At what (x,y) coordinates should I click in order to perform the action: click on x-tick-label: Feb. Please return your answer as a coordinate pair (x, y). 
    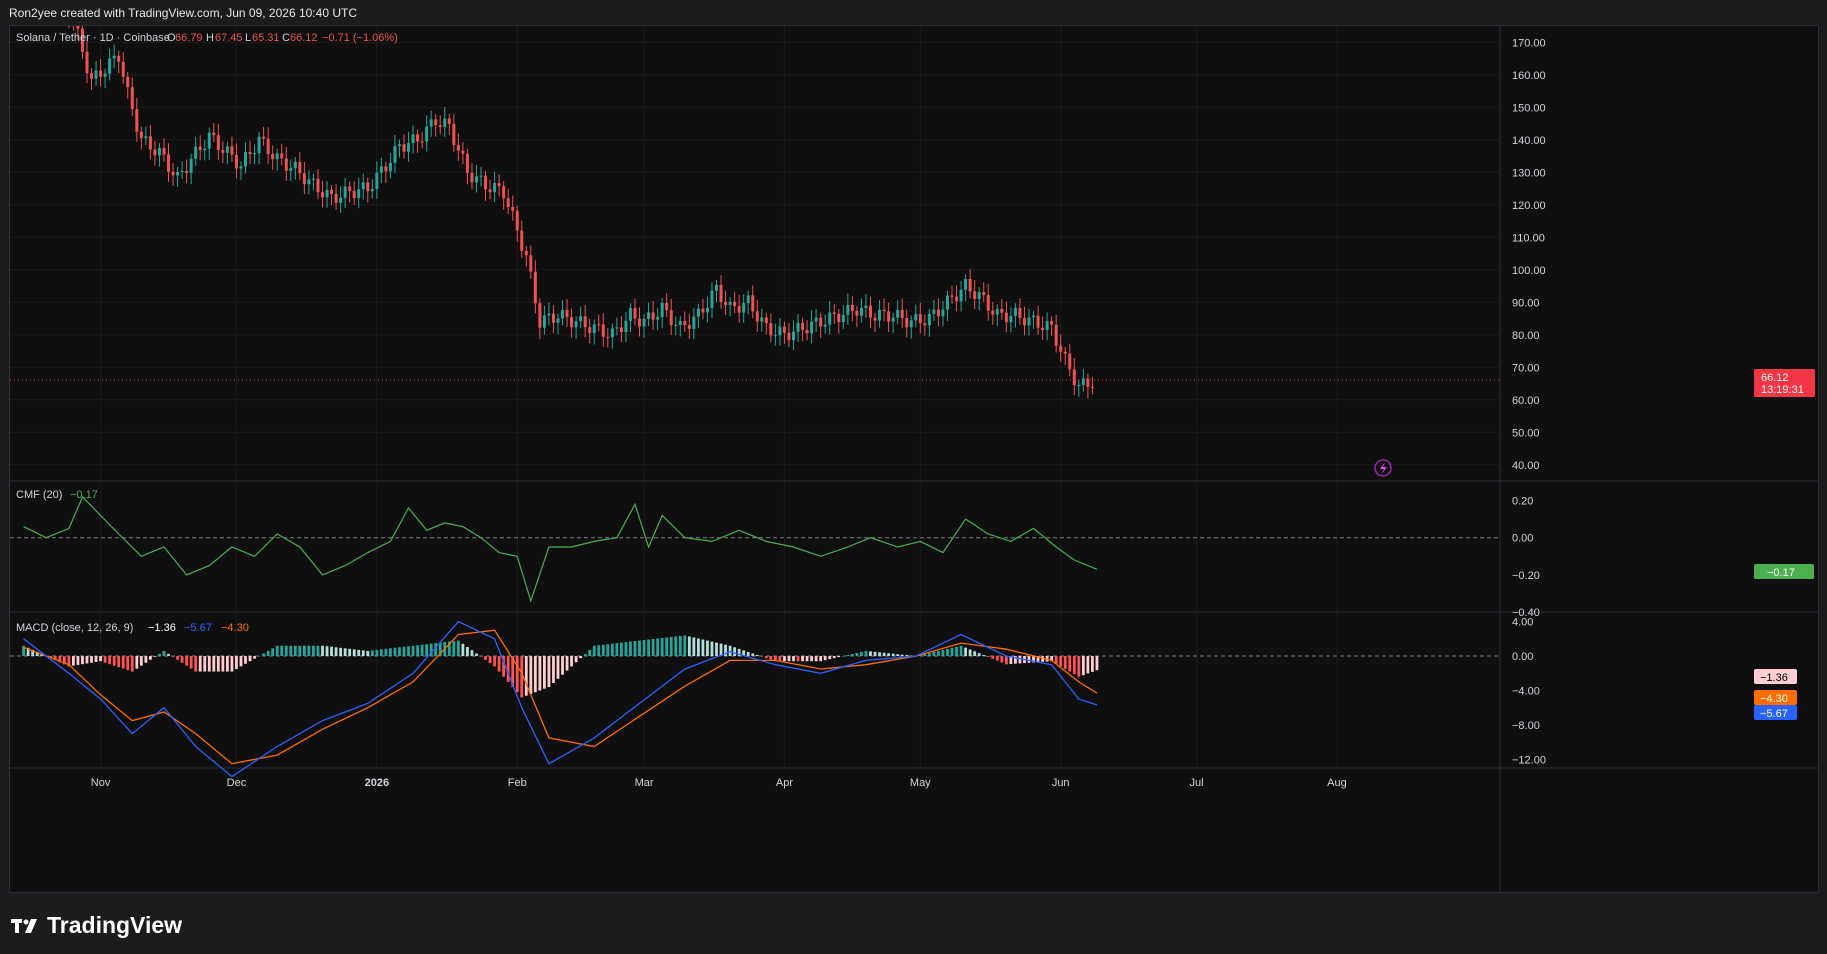
    Looking at the image, I should click on (517, 783).